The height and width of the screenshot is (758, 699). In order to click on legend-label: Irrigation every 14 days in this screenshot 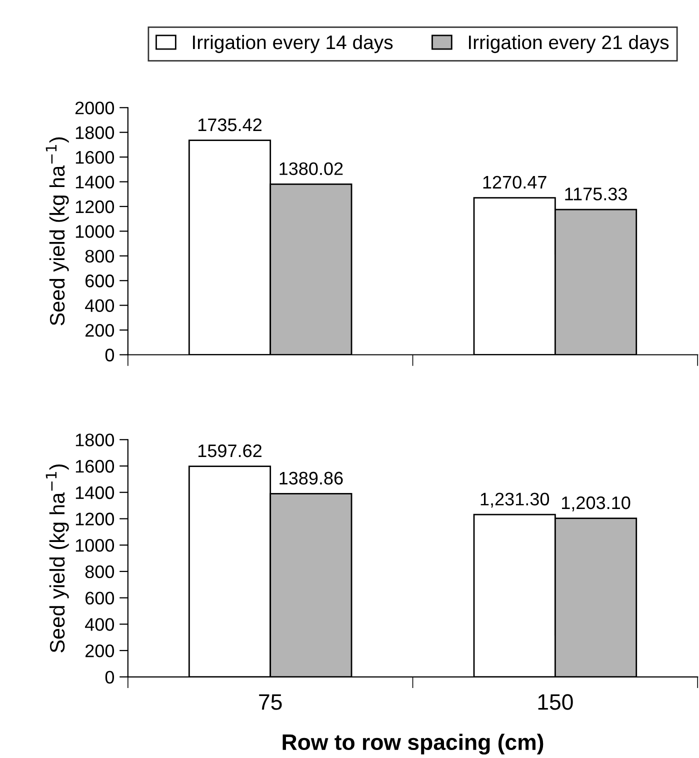, I will do `click(293, 44)`.